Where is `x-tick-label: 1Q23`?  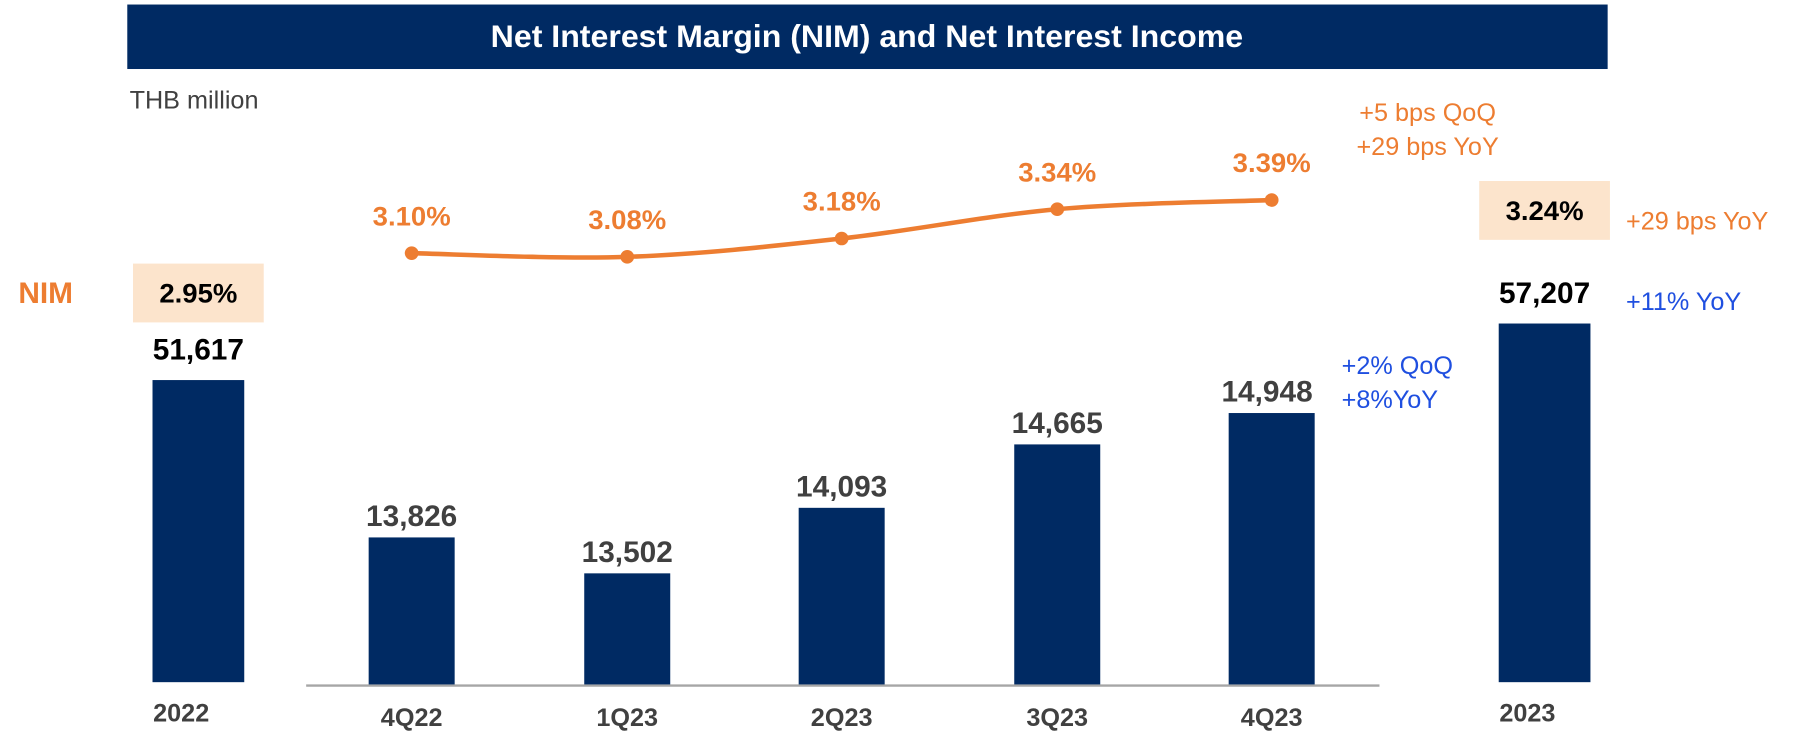
x-tick-label: 1Q23 is located at coordinates (627, 718).